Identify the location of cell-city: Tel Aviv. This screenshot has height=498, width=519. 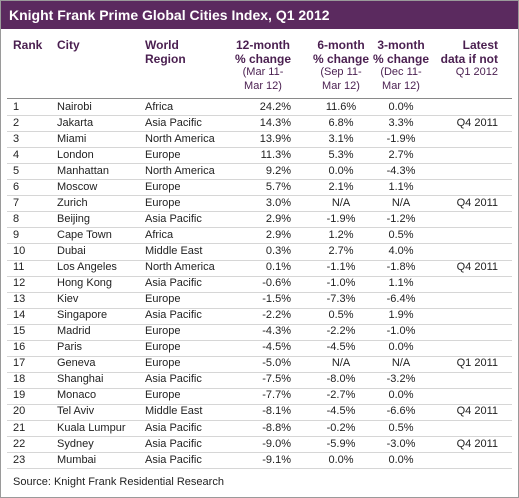
(76, 411).